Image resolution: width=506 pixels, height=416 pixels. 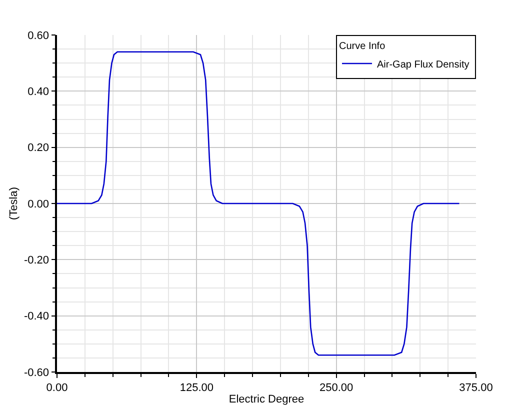 I want to click on y-tick-label: 0.40, so click(x=39, y=92).